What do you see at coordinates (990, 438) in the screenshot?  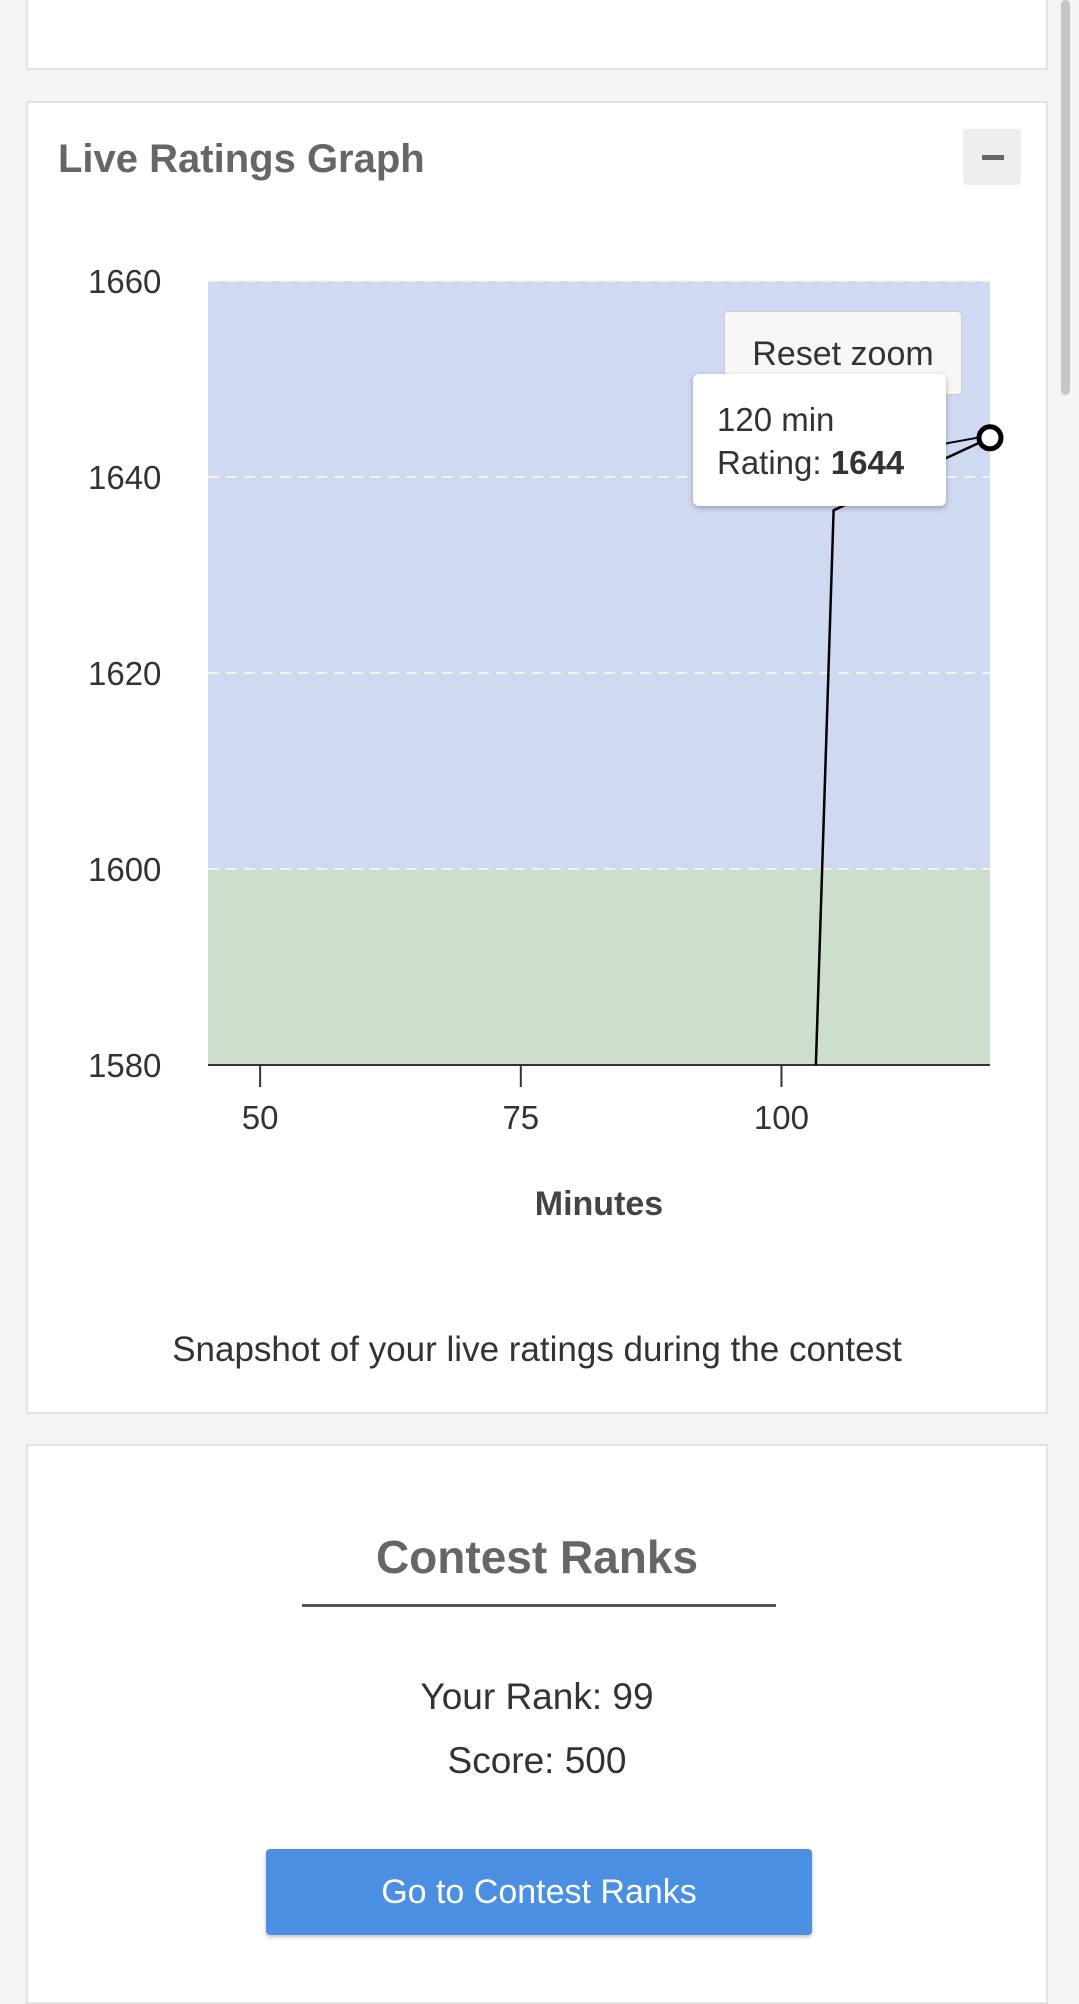 I see `highlight-point` at bounding box center [990, 438].